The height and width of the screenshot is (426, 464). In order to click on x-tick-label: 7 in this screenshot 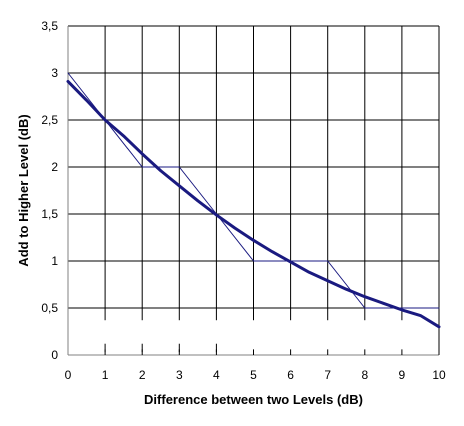, I will do `click(327, 375)`.